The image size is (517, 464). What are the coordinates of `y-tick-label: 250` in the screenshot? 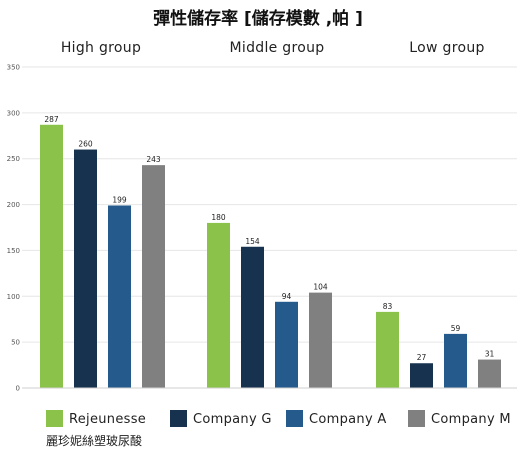 It's located at (13, 159).